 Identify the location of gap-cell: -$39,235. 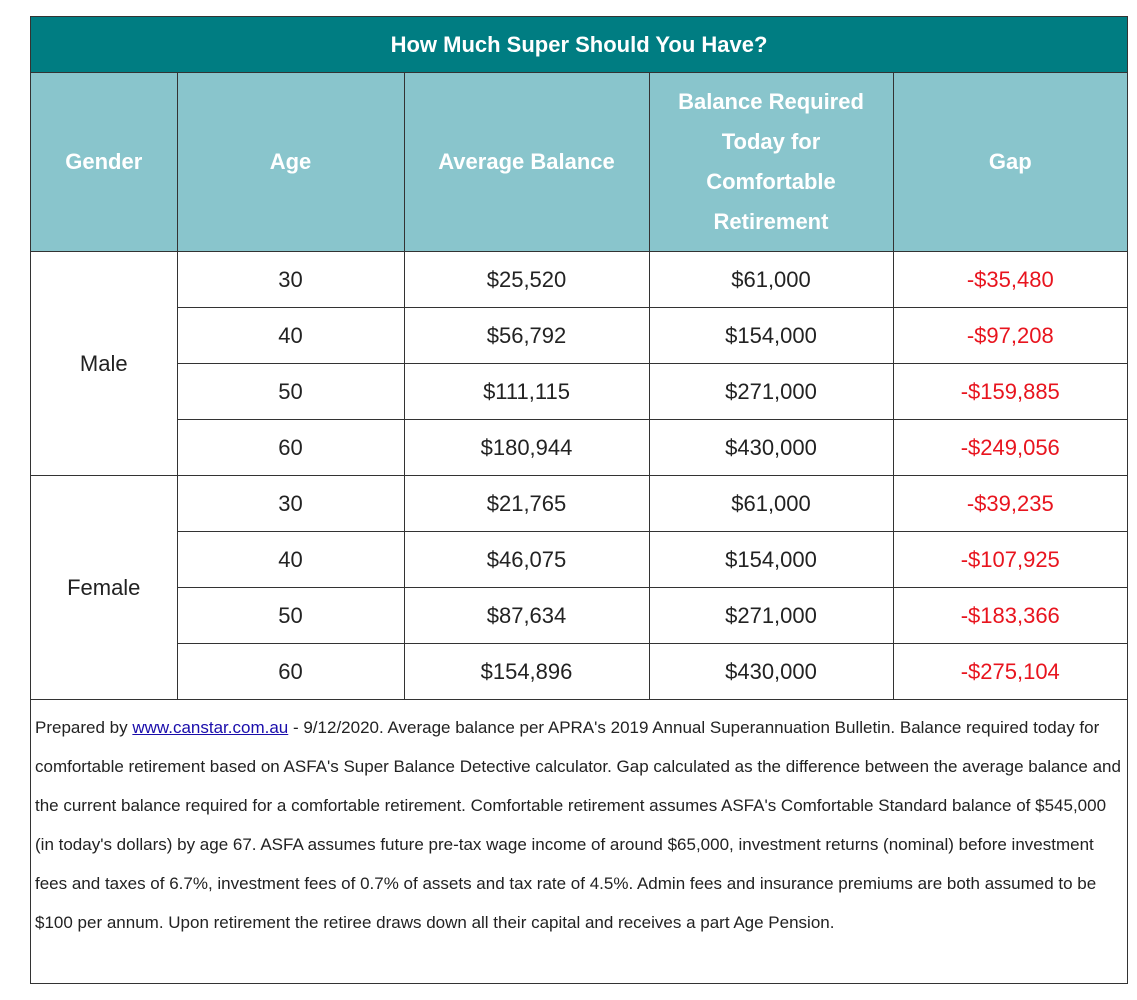
(1010, 503).